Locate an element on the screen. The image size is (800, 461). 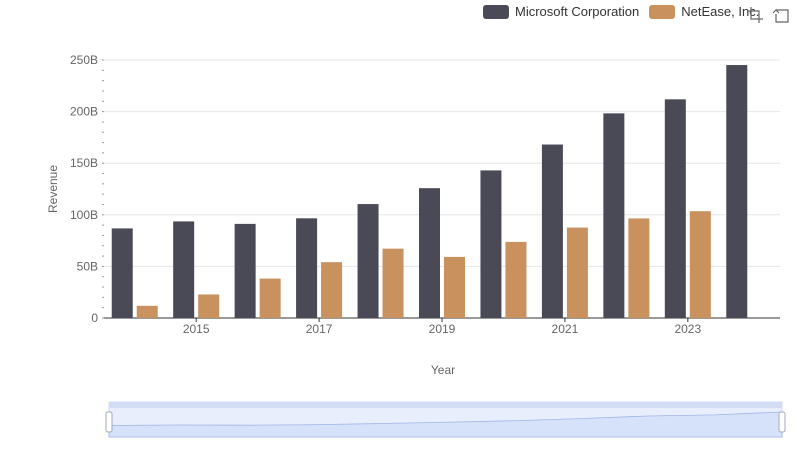
bar-microsoft-2014 is located at coordinates (122, 273).